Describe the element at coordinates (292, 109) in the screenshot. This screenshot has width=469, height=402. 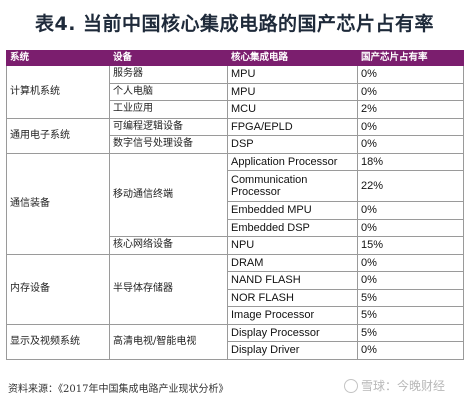
I see `cell-core-ic: MCU` at that location.